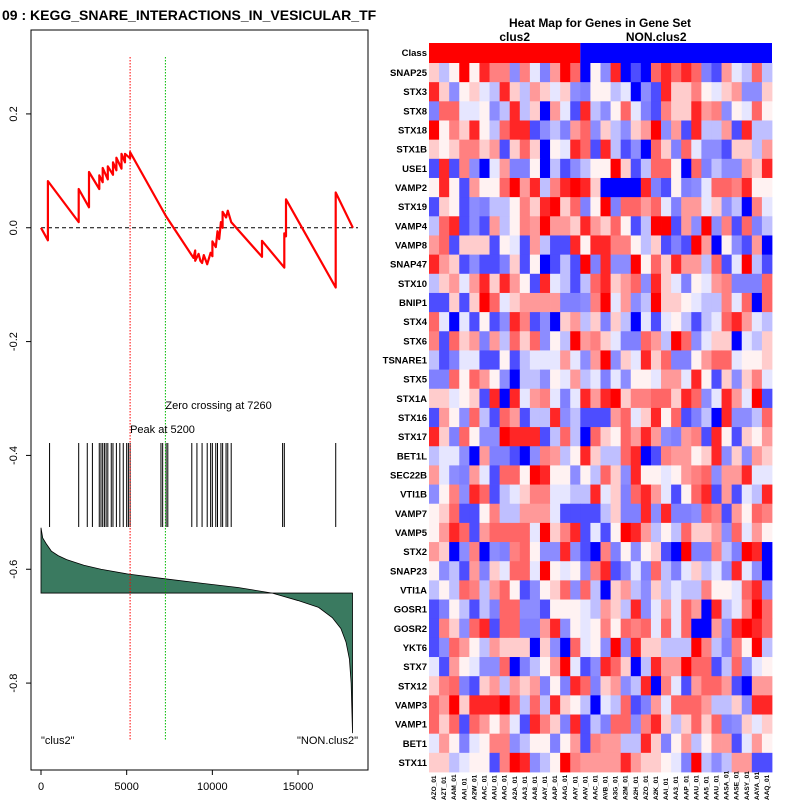 The width and height of the screenshot is (800, 800). I want to click on gene-label: STX19, so click(412, 207).